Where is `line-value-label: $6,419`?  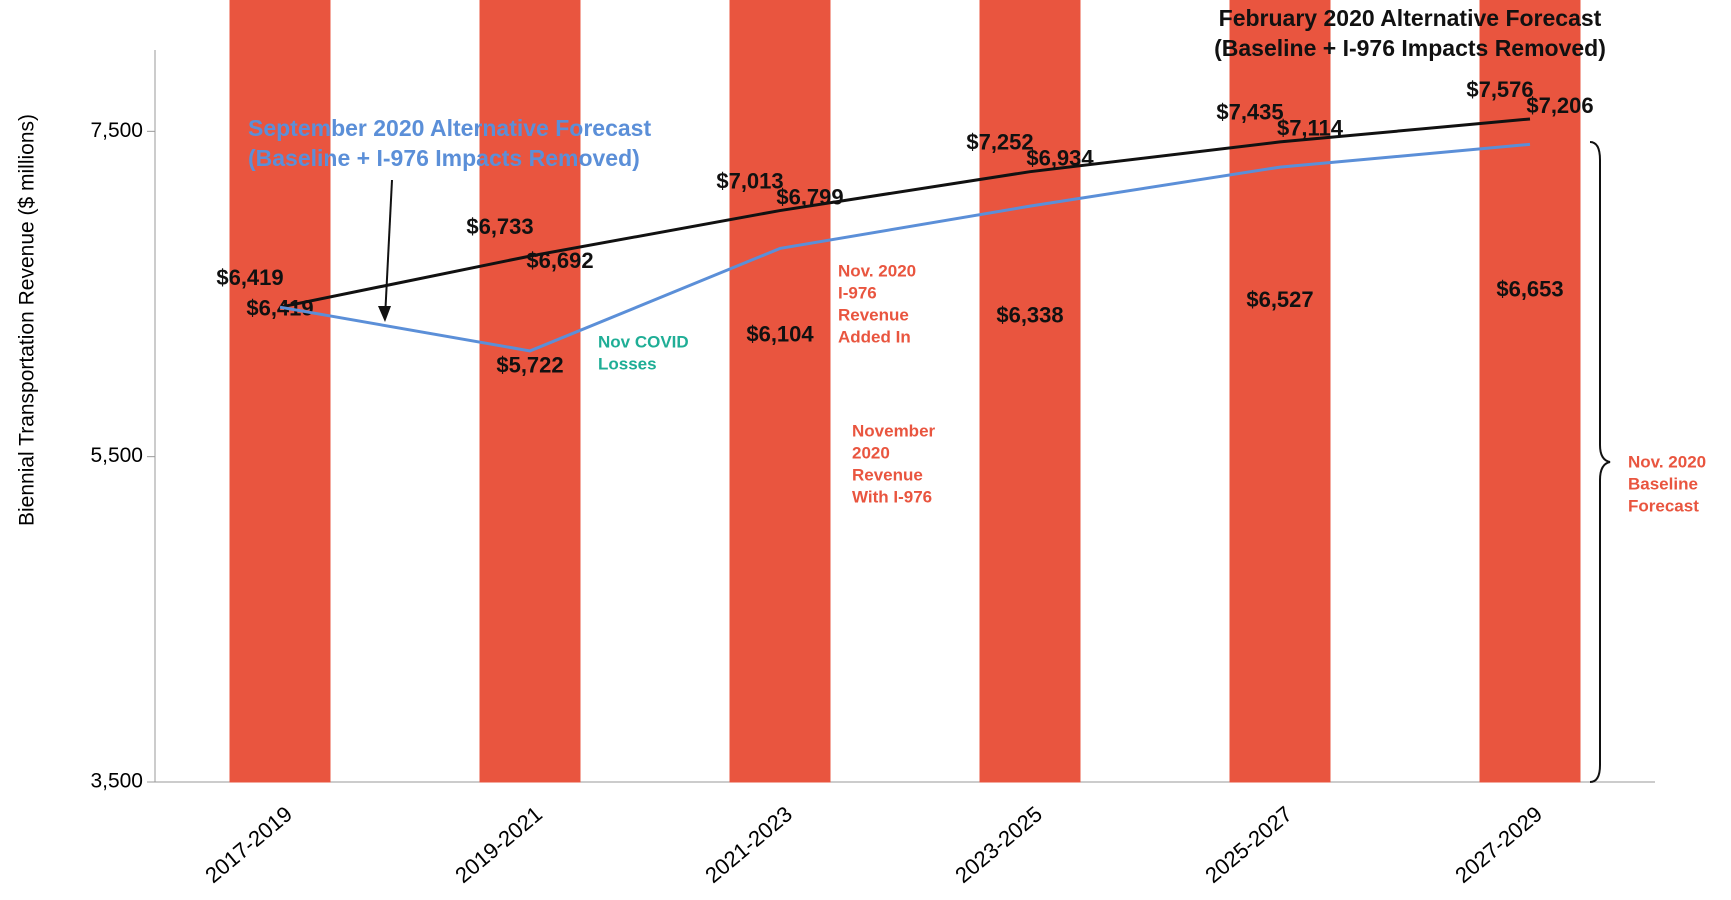
line-value-label: $6,419 is located at coordinates (249, 277).